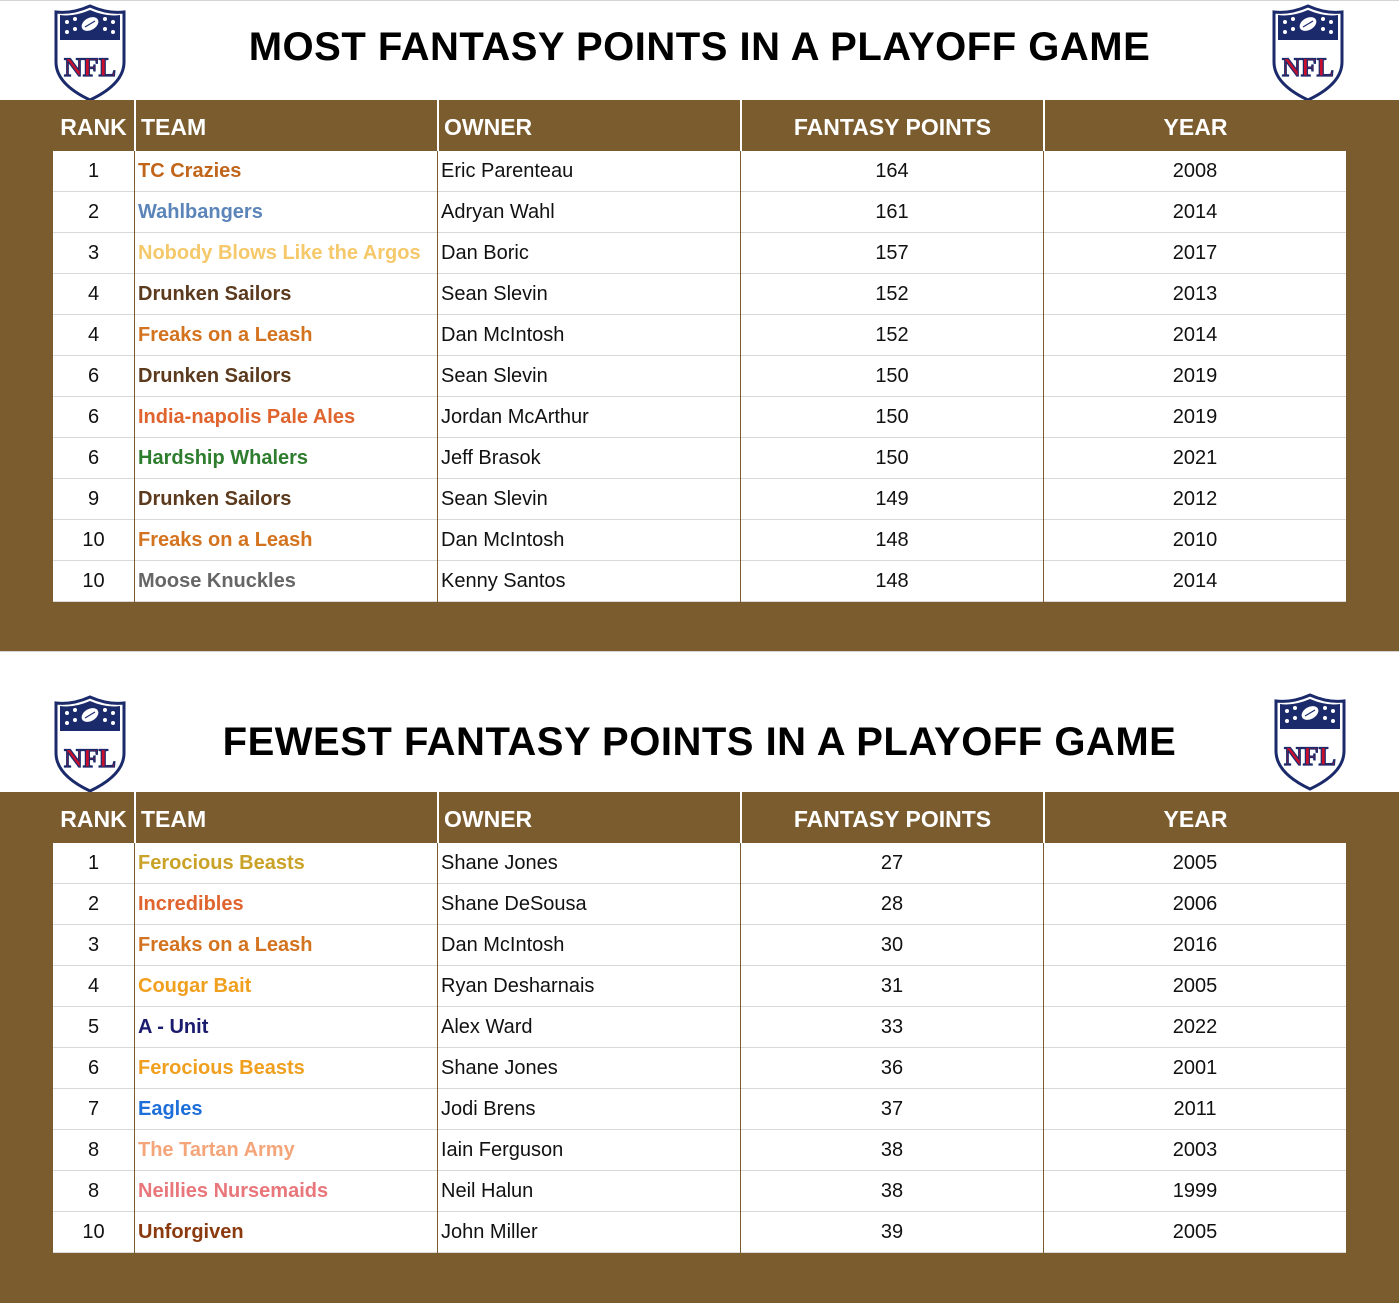  I want to click on owner-cell: Jordan McArthur, so click(515, 417).